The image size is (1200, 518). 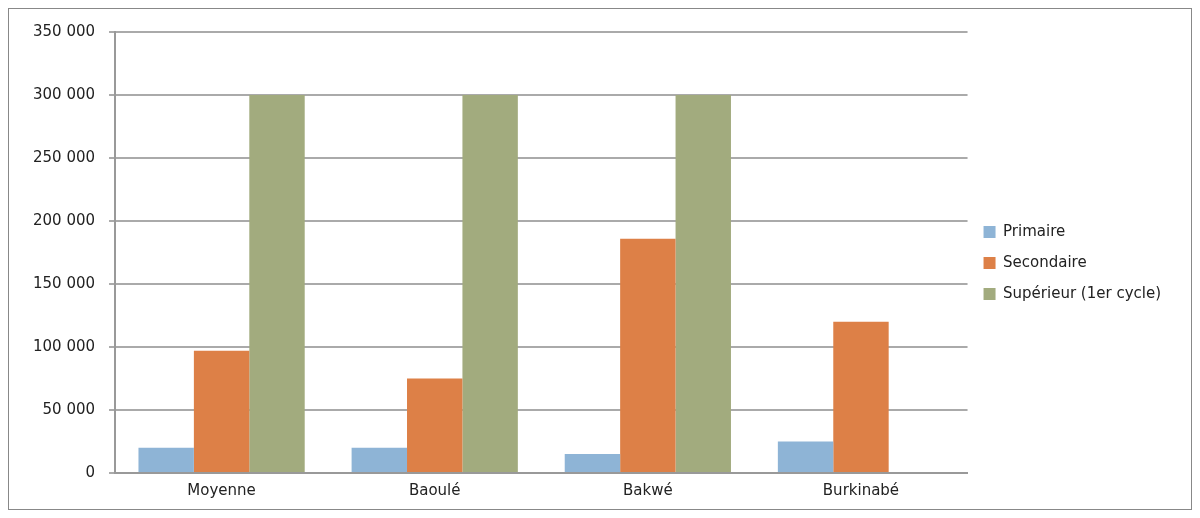 What do you see at coordinates (861, 489) in the screenshot?
I see `x-tick-label: Burkinabé` at bounding box center [861, 489].